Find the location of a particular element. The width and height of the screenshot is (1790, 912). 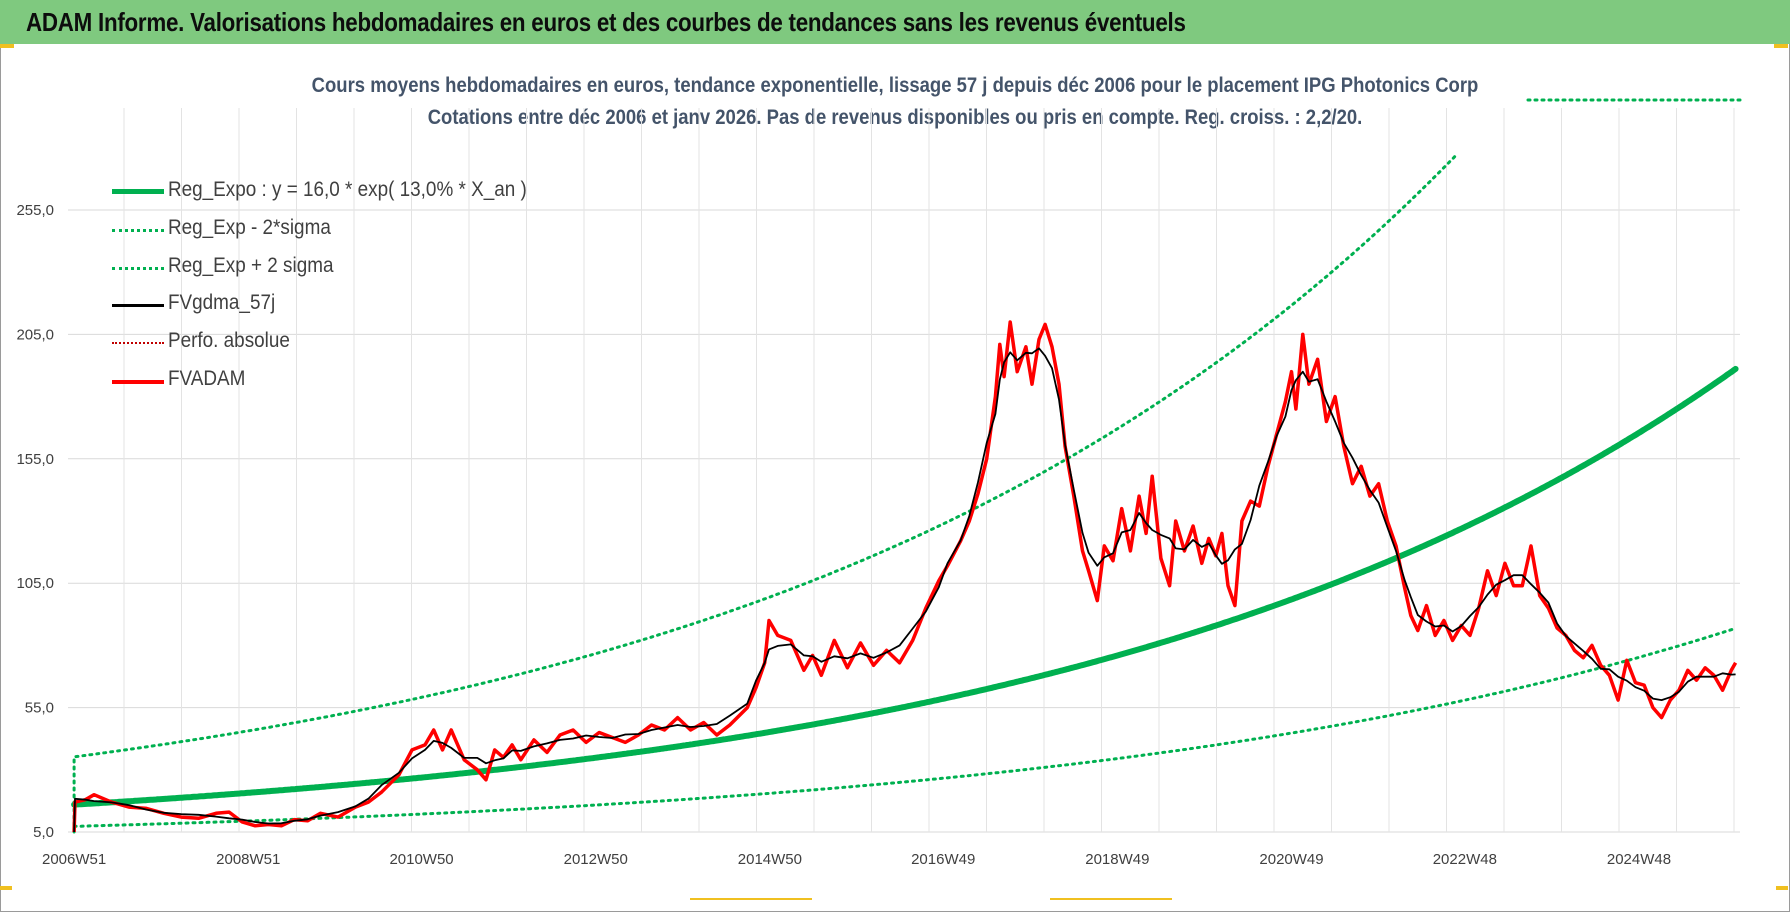

x-tick-label: 2020W49 is located at coordinates (1291, 859).